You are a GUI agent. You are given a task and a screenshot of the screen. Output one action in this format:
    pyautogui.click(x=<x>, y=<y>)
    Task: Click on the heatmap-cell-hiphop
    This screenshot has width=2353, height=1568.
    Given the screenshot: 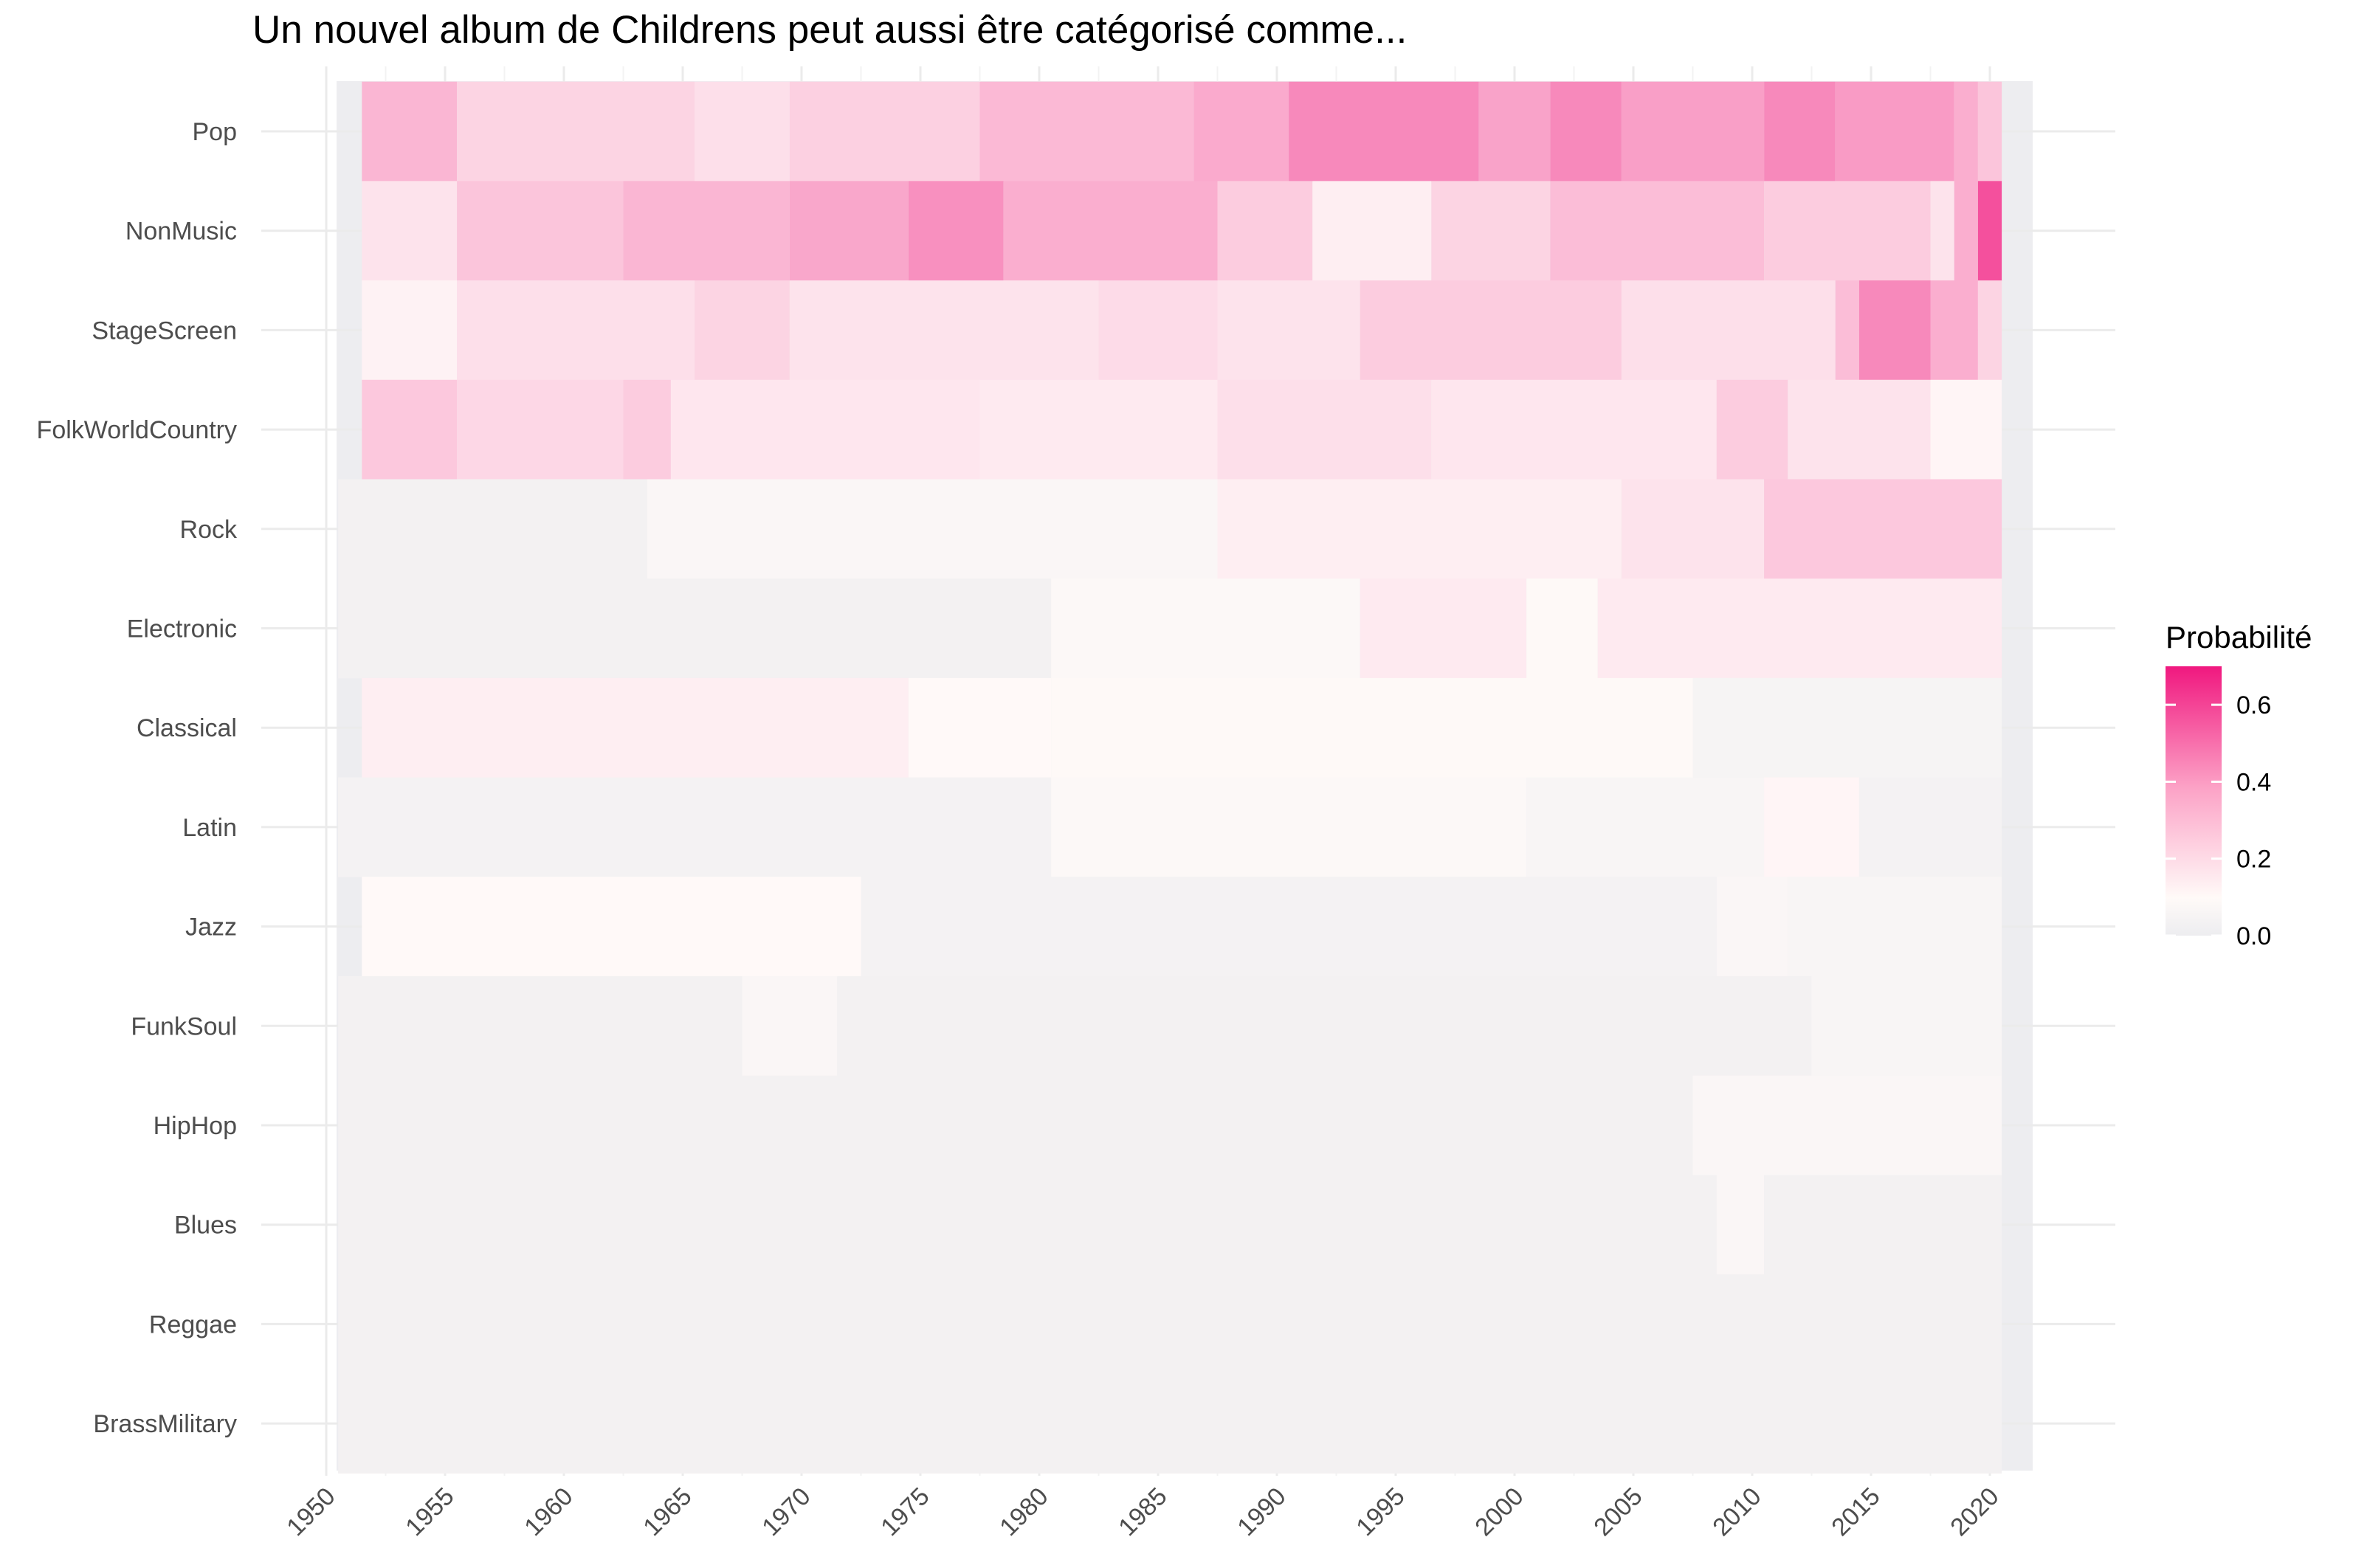 What is the action you would take?
    pyautogui.click(x=1015, y=1125)
    